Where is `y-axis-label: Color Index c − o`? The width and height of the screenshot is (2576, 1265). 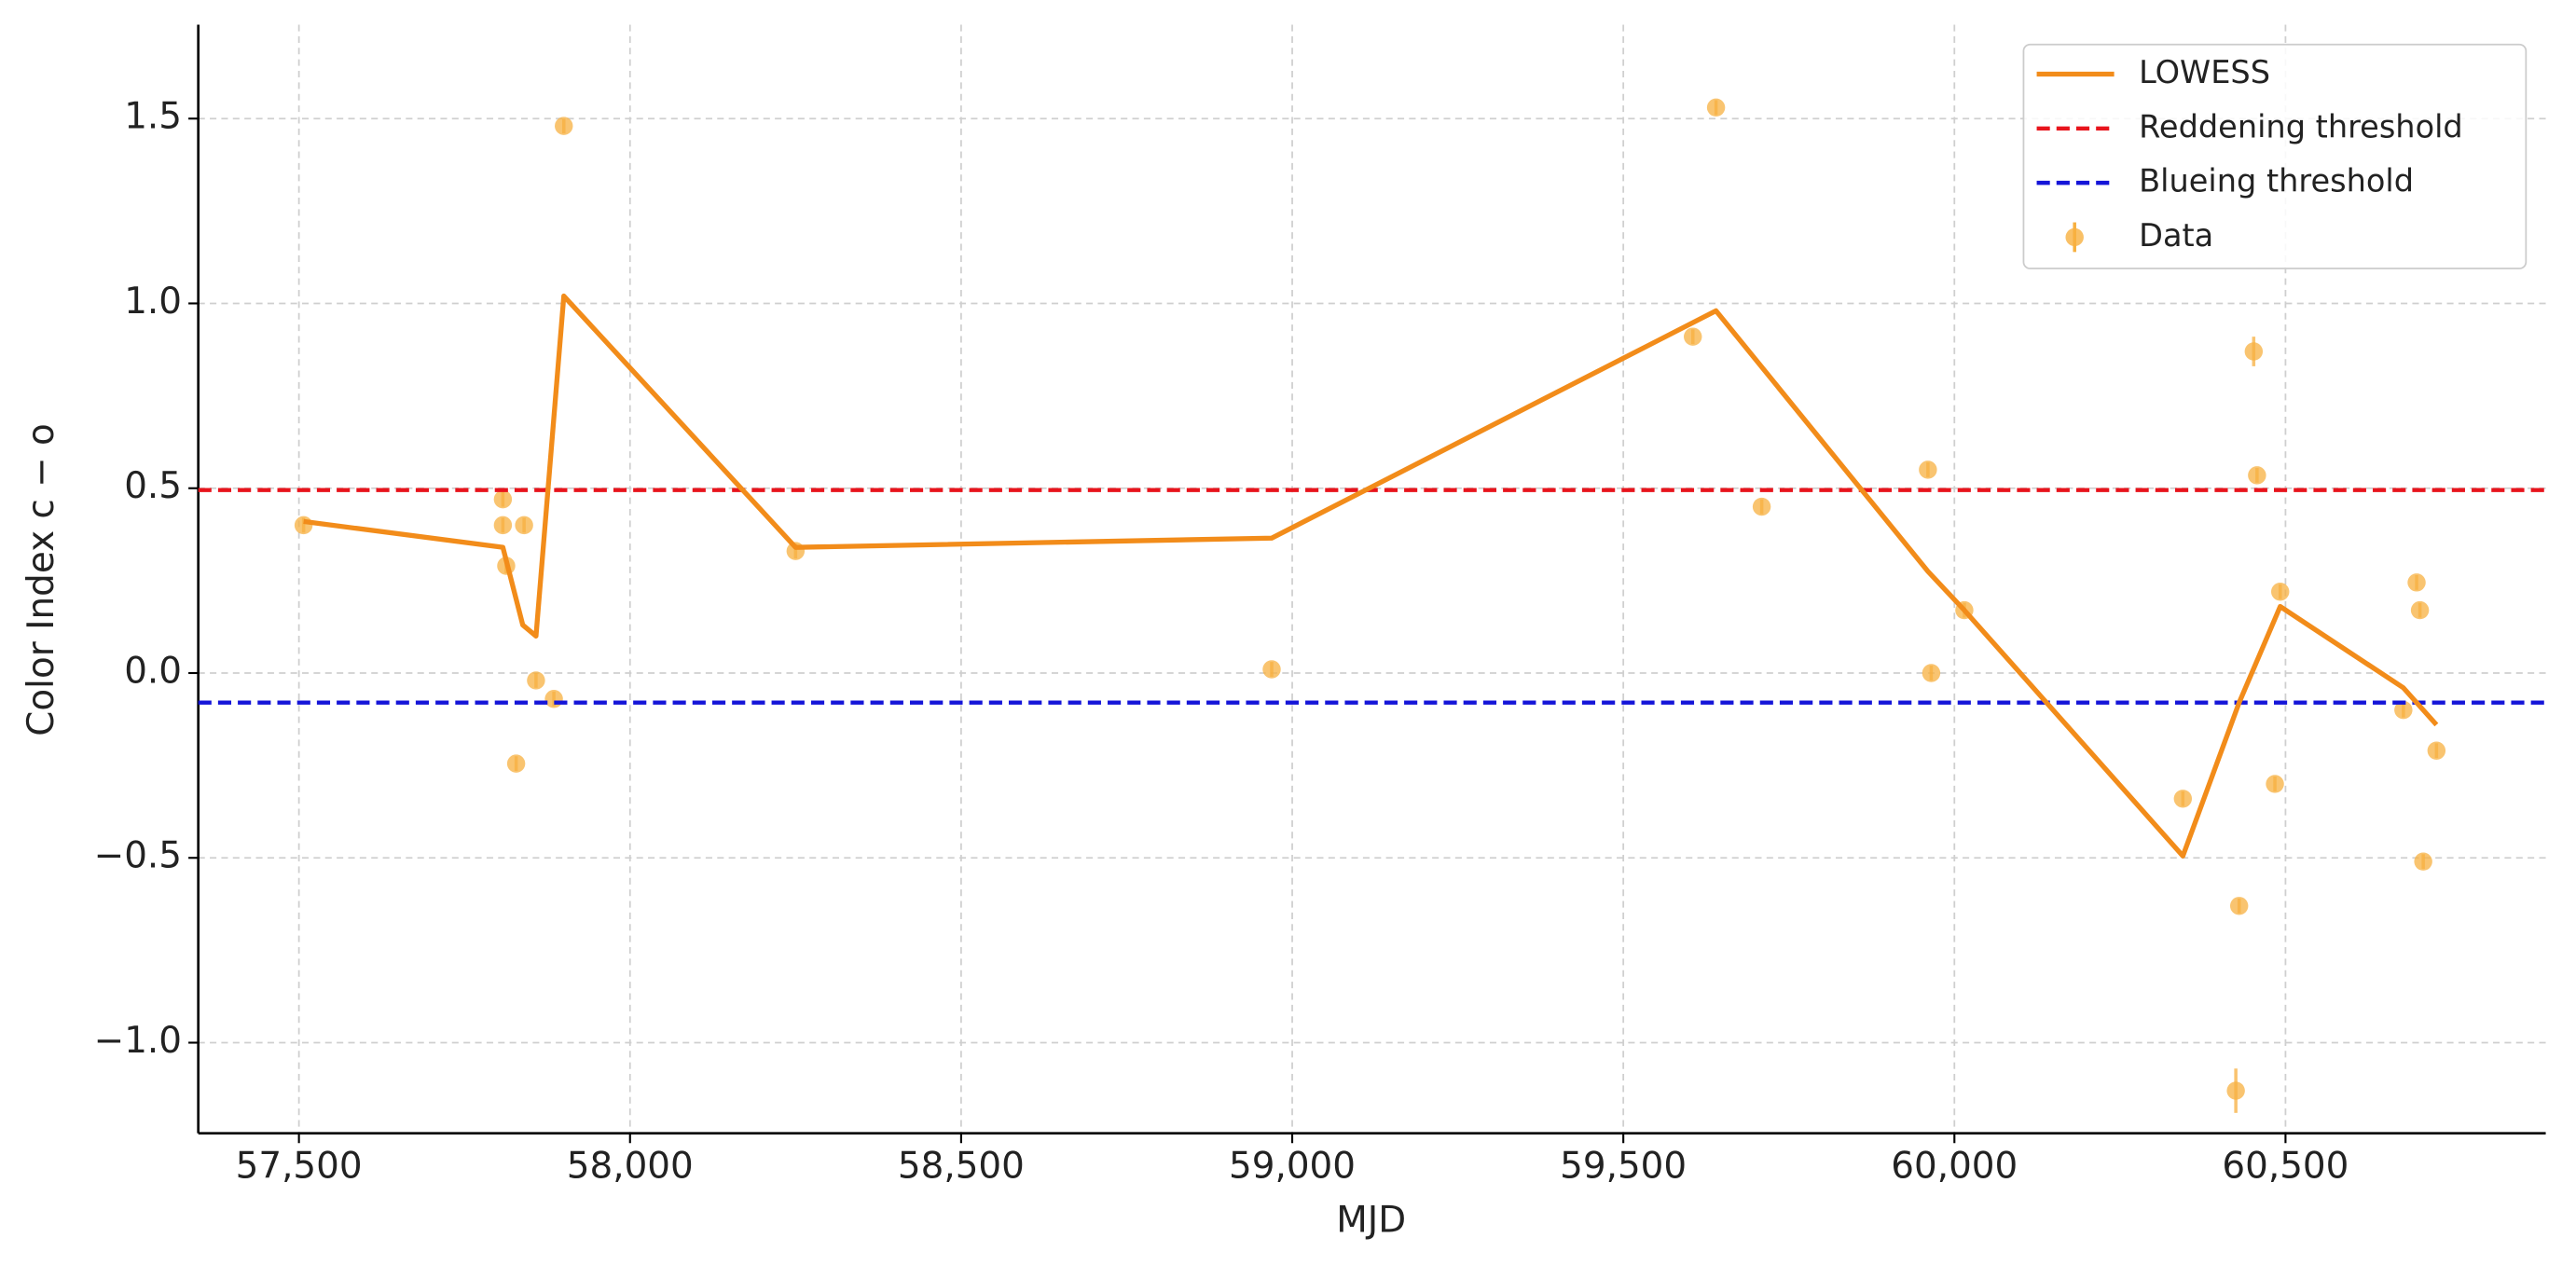 y-axis-label: Color Index c − o is located at coordinates (41, 579).